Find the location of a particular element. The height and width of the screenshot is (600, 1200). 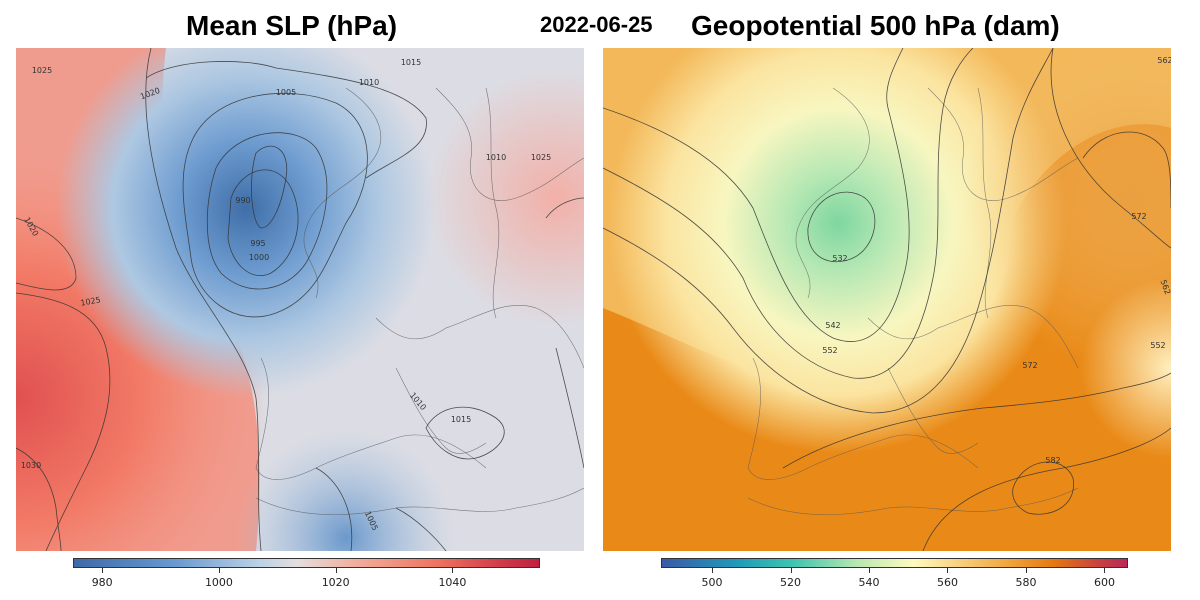

geopotential-colorbar: 500 520 540 560 580 600 is located at coordinates (894, 579).